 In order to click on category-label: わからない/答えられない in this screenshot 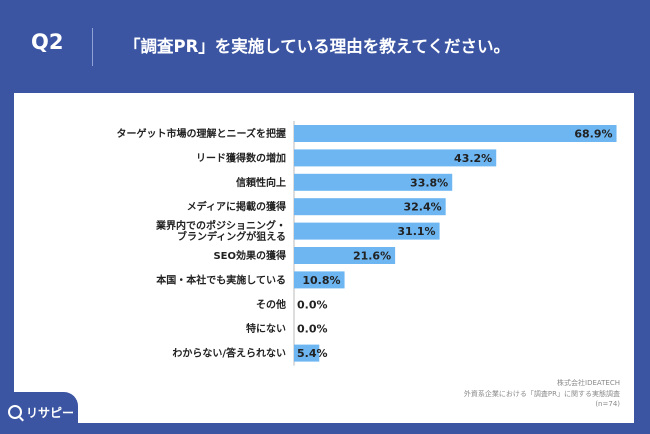, I will do `click(229, 353)`.